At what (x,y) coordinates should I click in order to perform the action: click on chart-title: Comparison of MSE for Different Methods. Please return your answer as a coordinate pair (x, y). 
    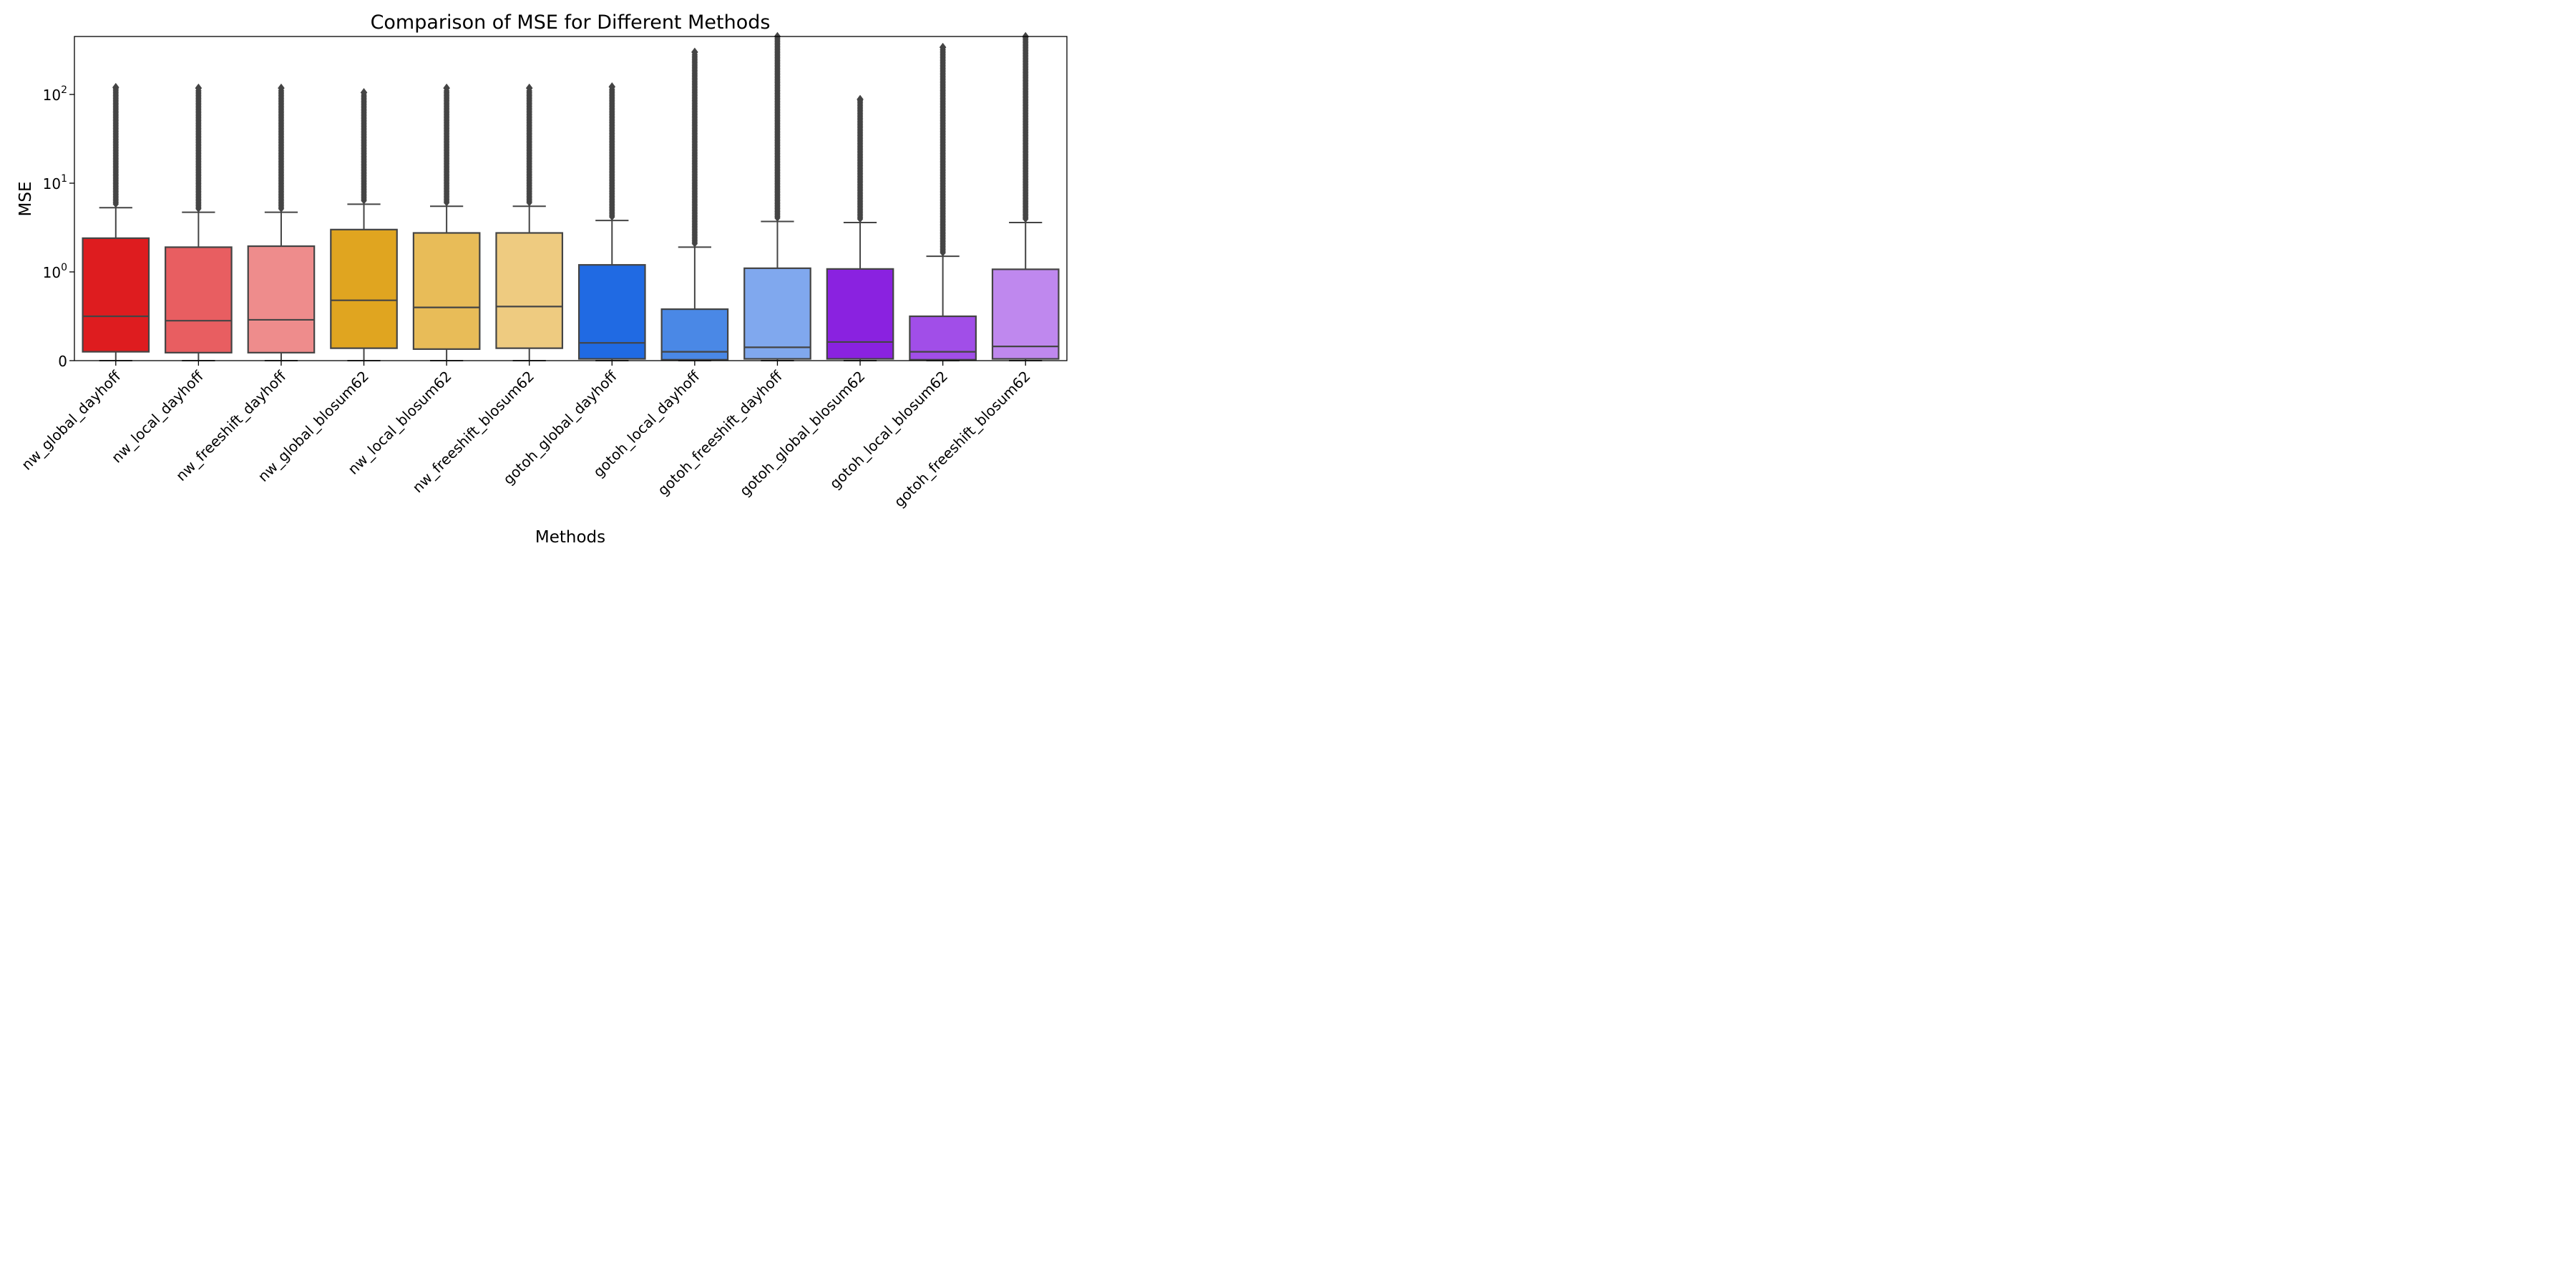
    Looking at the image, I should click on (571, 22).